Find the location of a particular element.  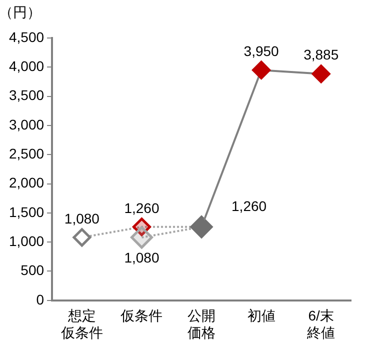

x-tick-label: 6/末終値 is located at coordinates (321, 324).